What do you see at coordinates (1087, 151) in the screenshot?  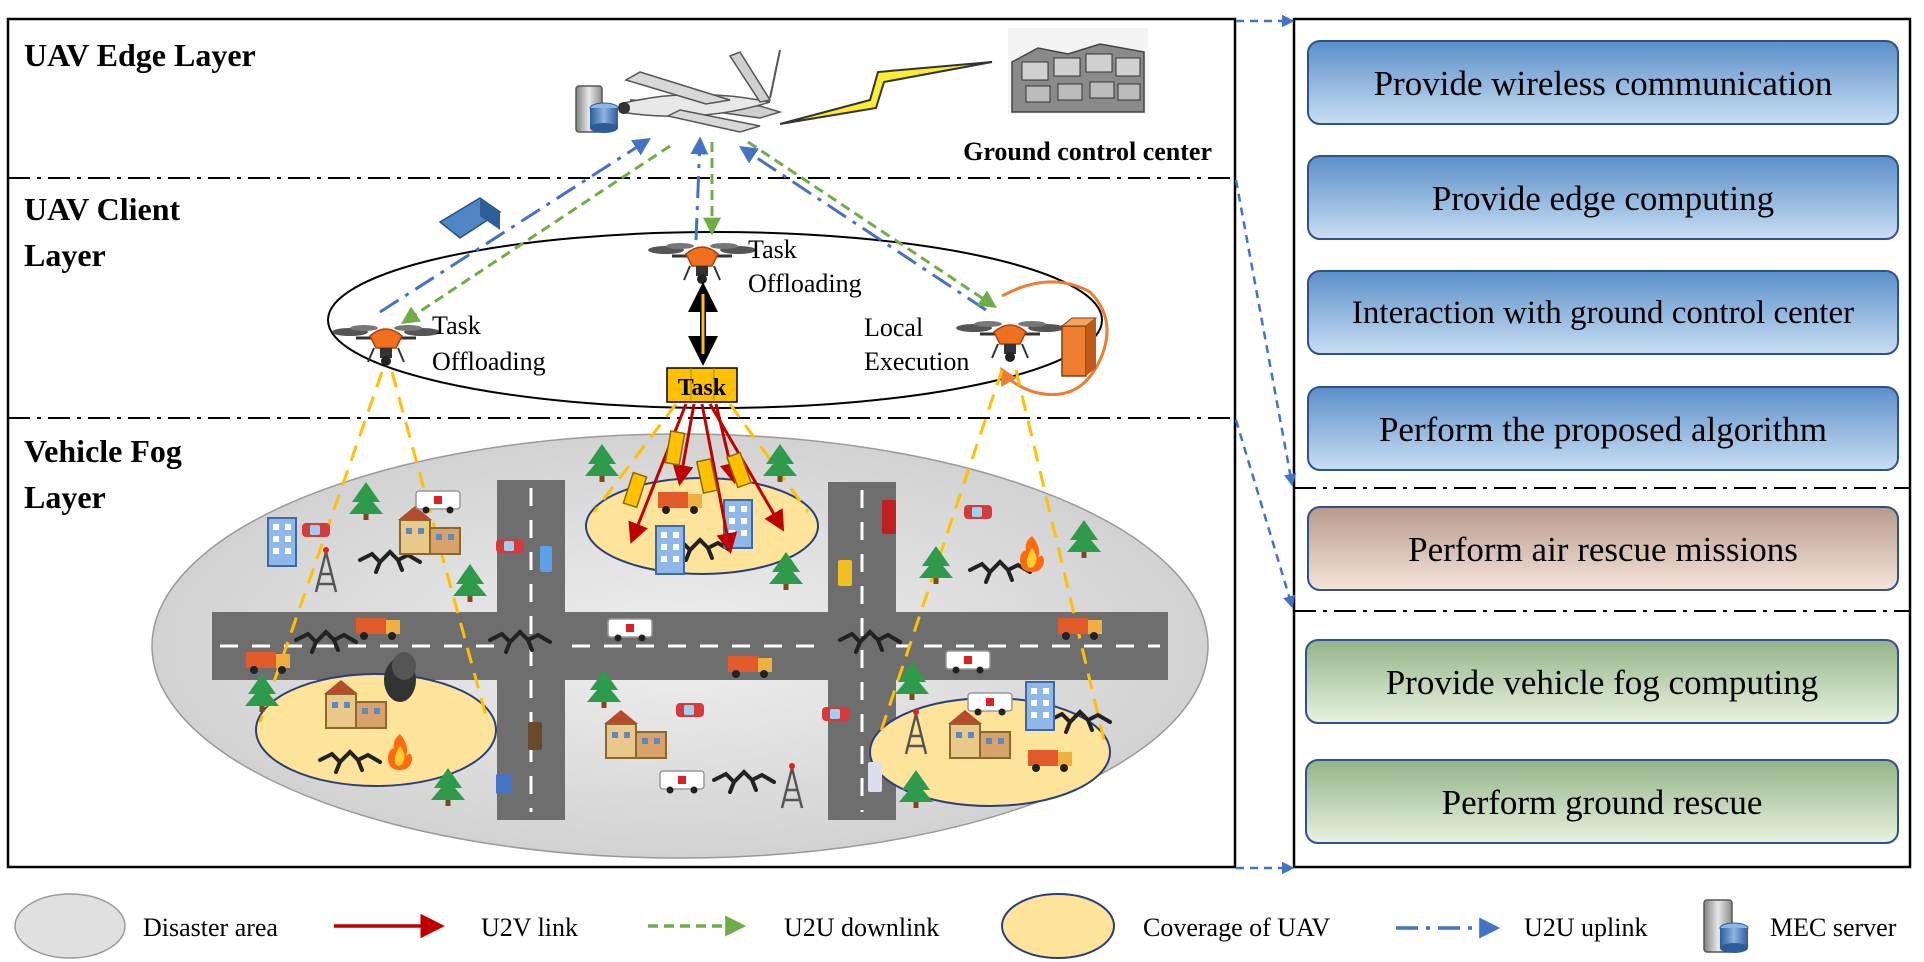 I see `ground-control-label: Ground control center` at bounding box center [1087, 151].